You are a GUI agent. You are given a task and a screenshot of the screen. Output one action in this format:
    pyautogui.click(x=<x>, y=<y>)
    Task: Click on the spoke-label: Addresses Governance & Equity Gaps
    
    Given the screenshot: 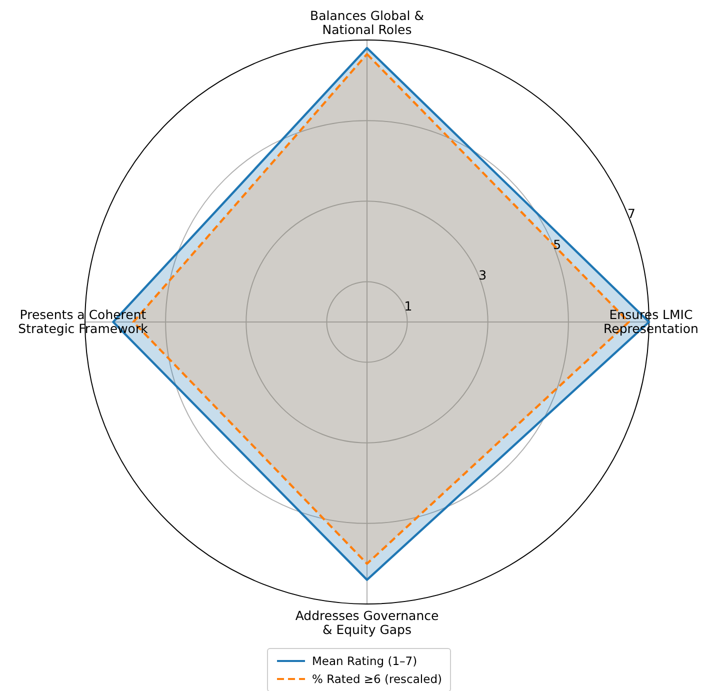 What is the action you would take?
    pyautogui.click(x=367, y=622)
    